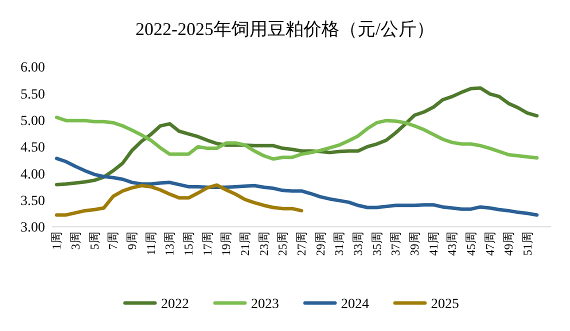  I want to click on y-tick-label: 5.00, so click(32, 122).